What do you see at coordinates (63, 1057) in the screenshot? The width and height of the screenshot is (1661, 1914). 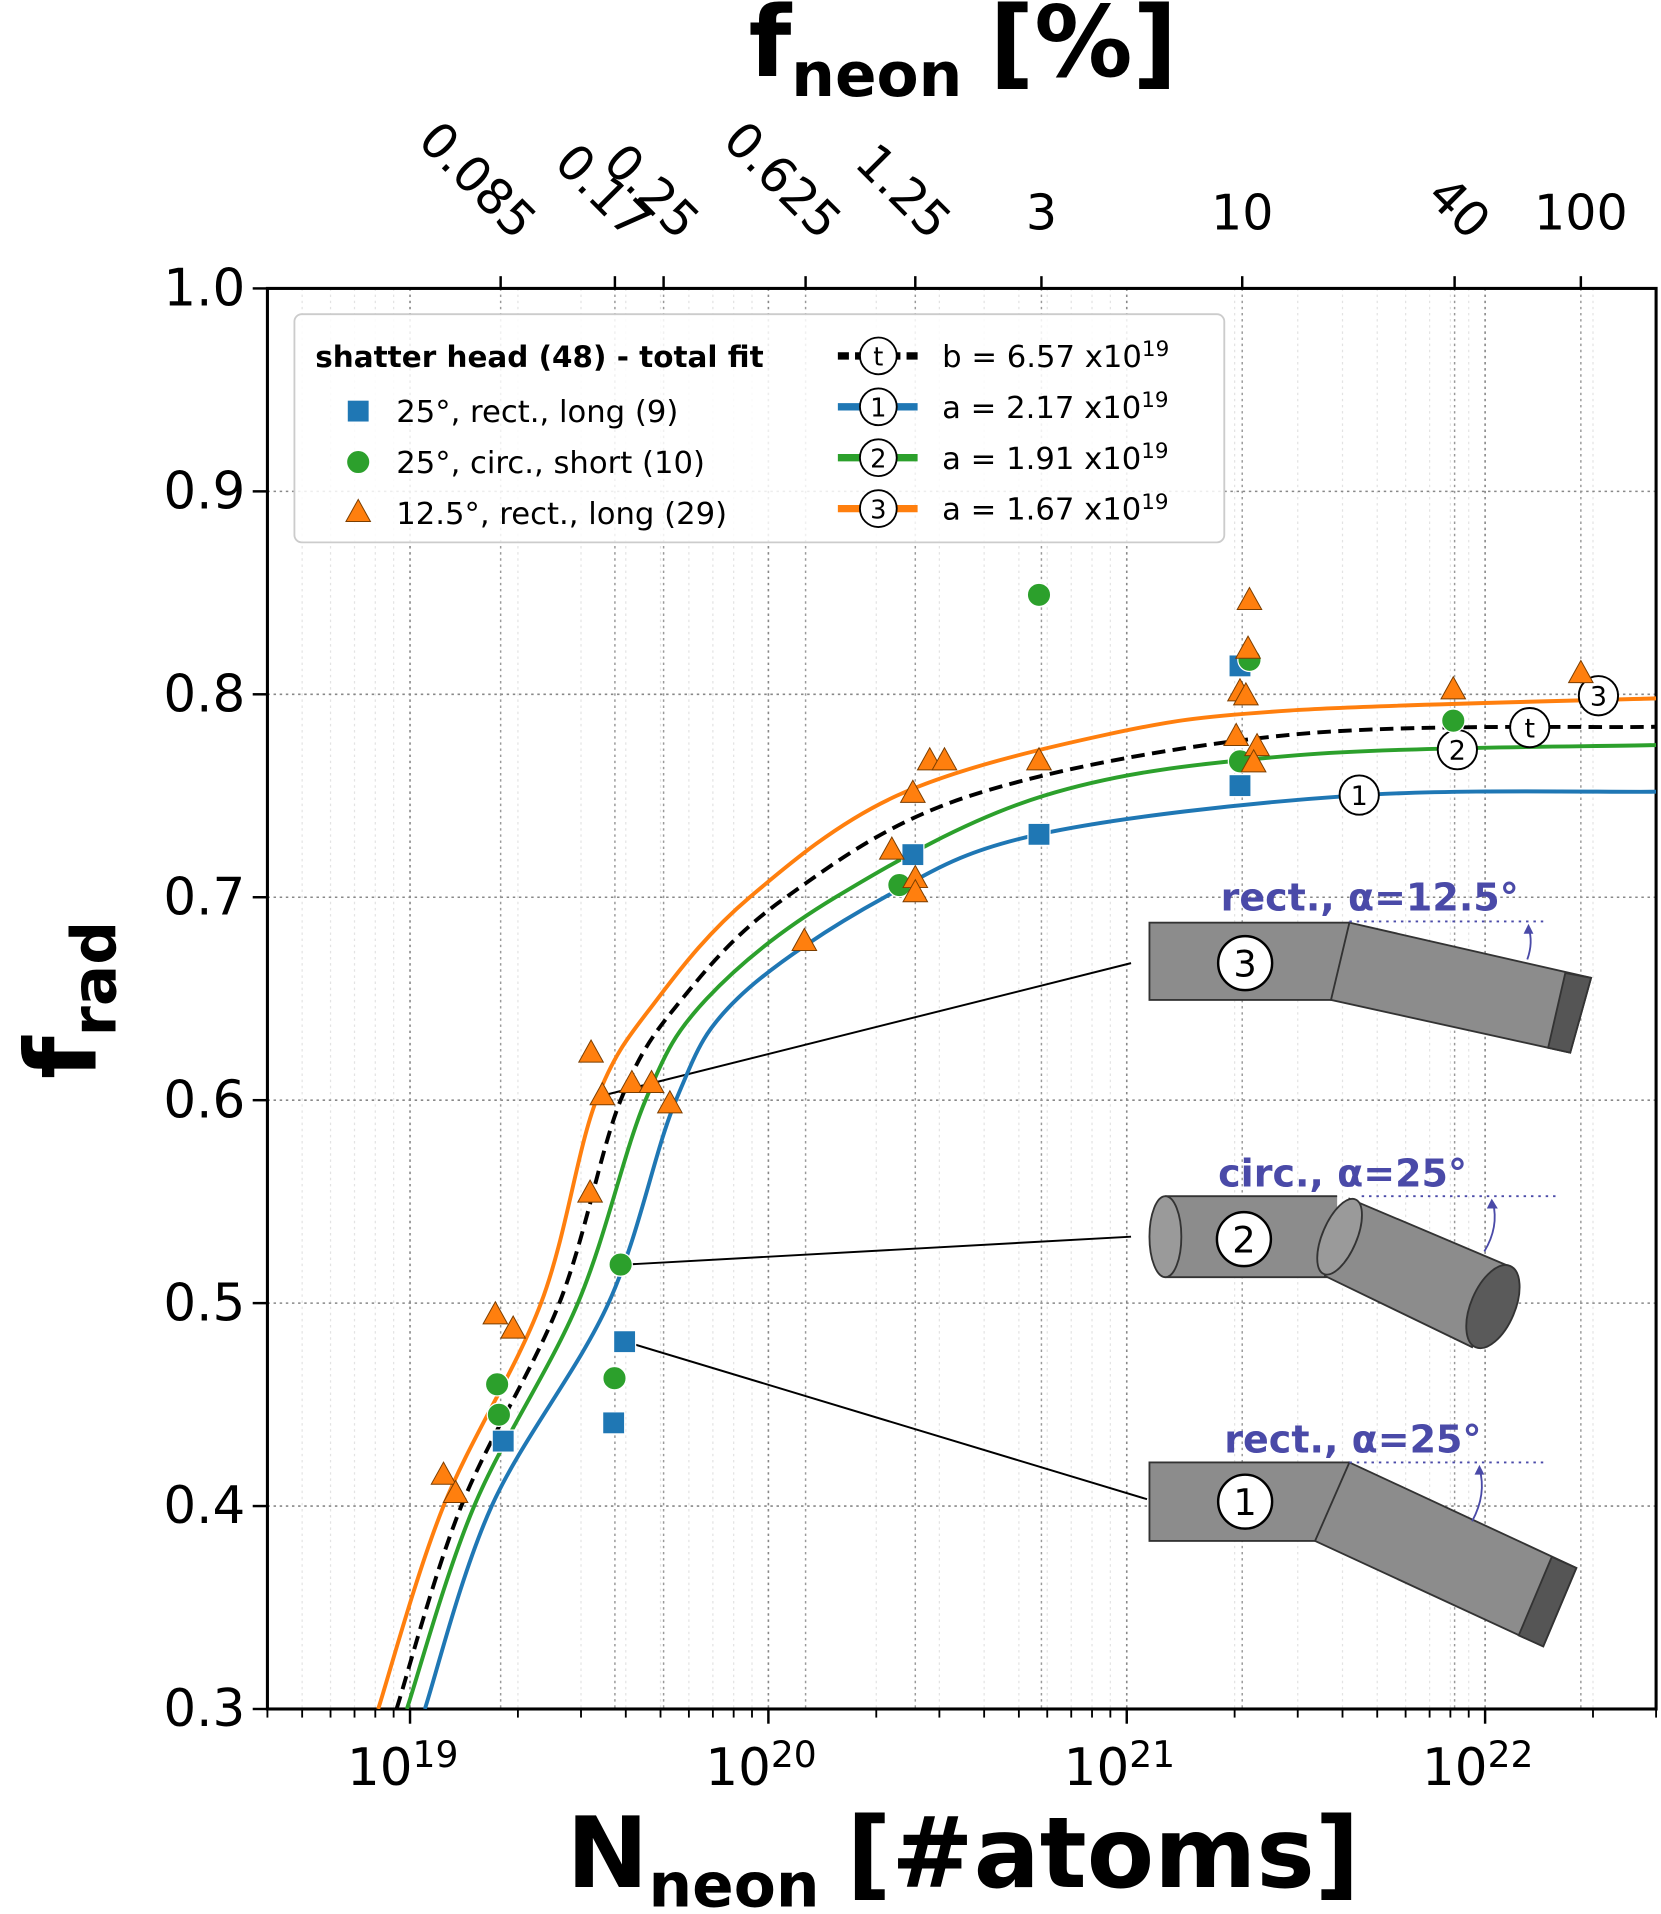 I see `y-label-main: f` at bounding box center [63, 1057].